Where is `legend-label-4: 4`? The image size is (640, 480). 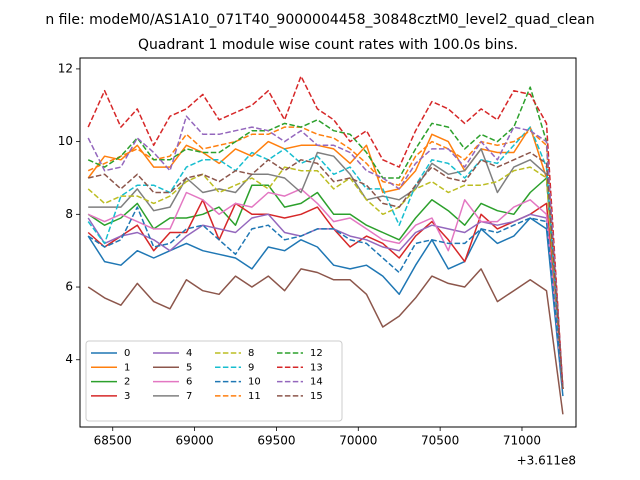
legend-label-4: 4 is located at coordinates (189, 353).